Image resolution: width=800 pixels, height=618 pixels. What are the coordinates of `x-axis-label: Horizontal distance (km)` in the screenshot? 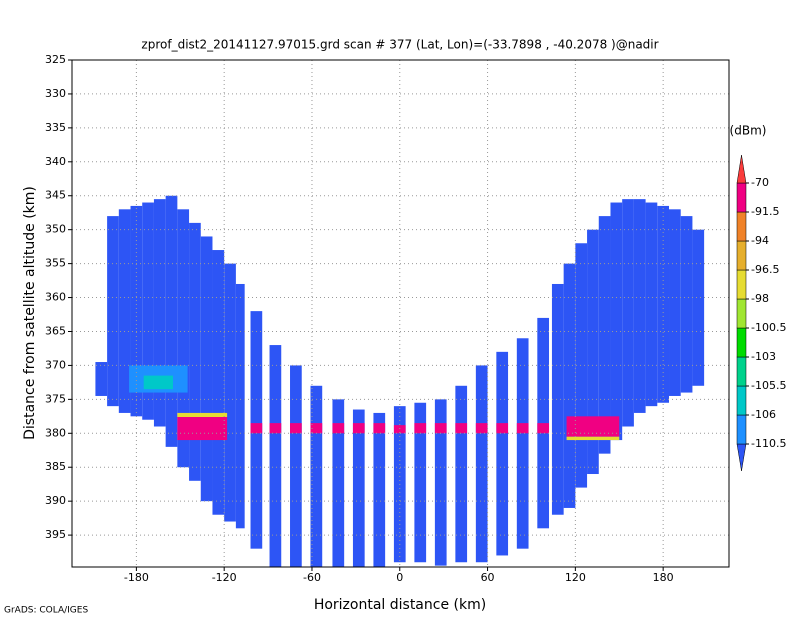 It's located at (400, 605).